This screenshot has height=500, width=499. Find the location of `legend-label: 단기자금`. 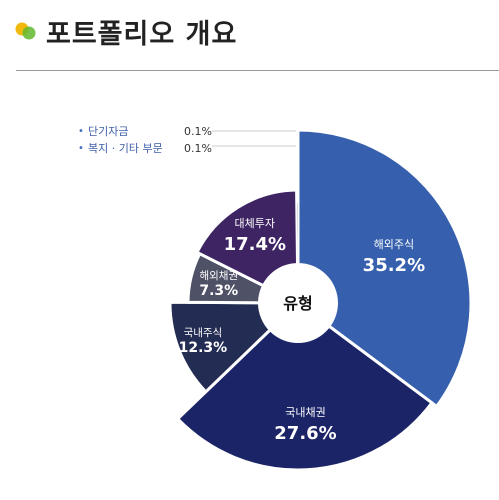

legend-label: 단기자금 is located at coordinates (108, 131).